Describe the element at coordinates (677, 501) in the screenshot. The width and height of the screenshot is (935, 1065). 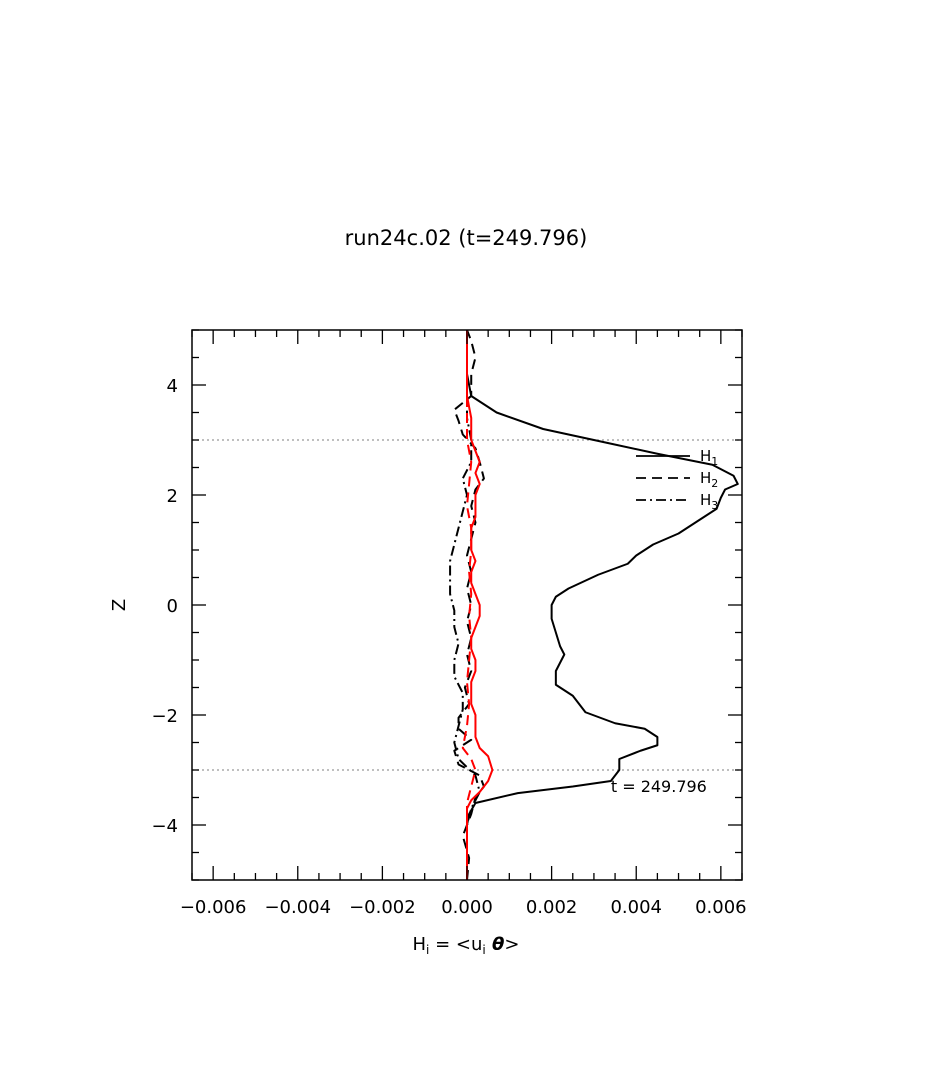
I see `legend-entry-h3: H3` at that location.